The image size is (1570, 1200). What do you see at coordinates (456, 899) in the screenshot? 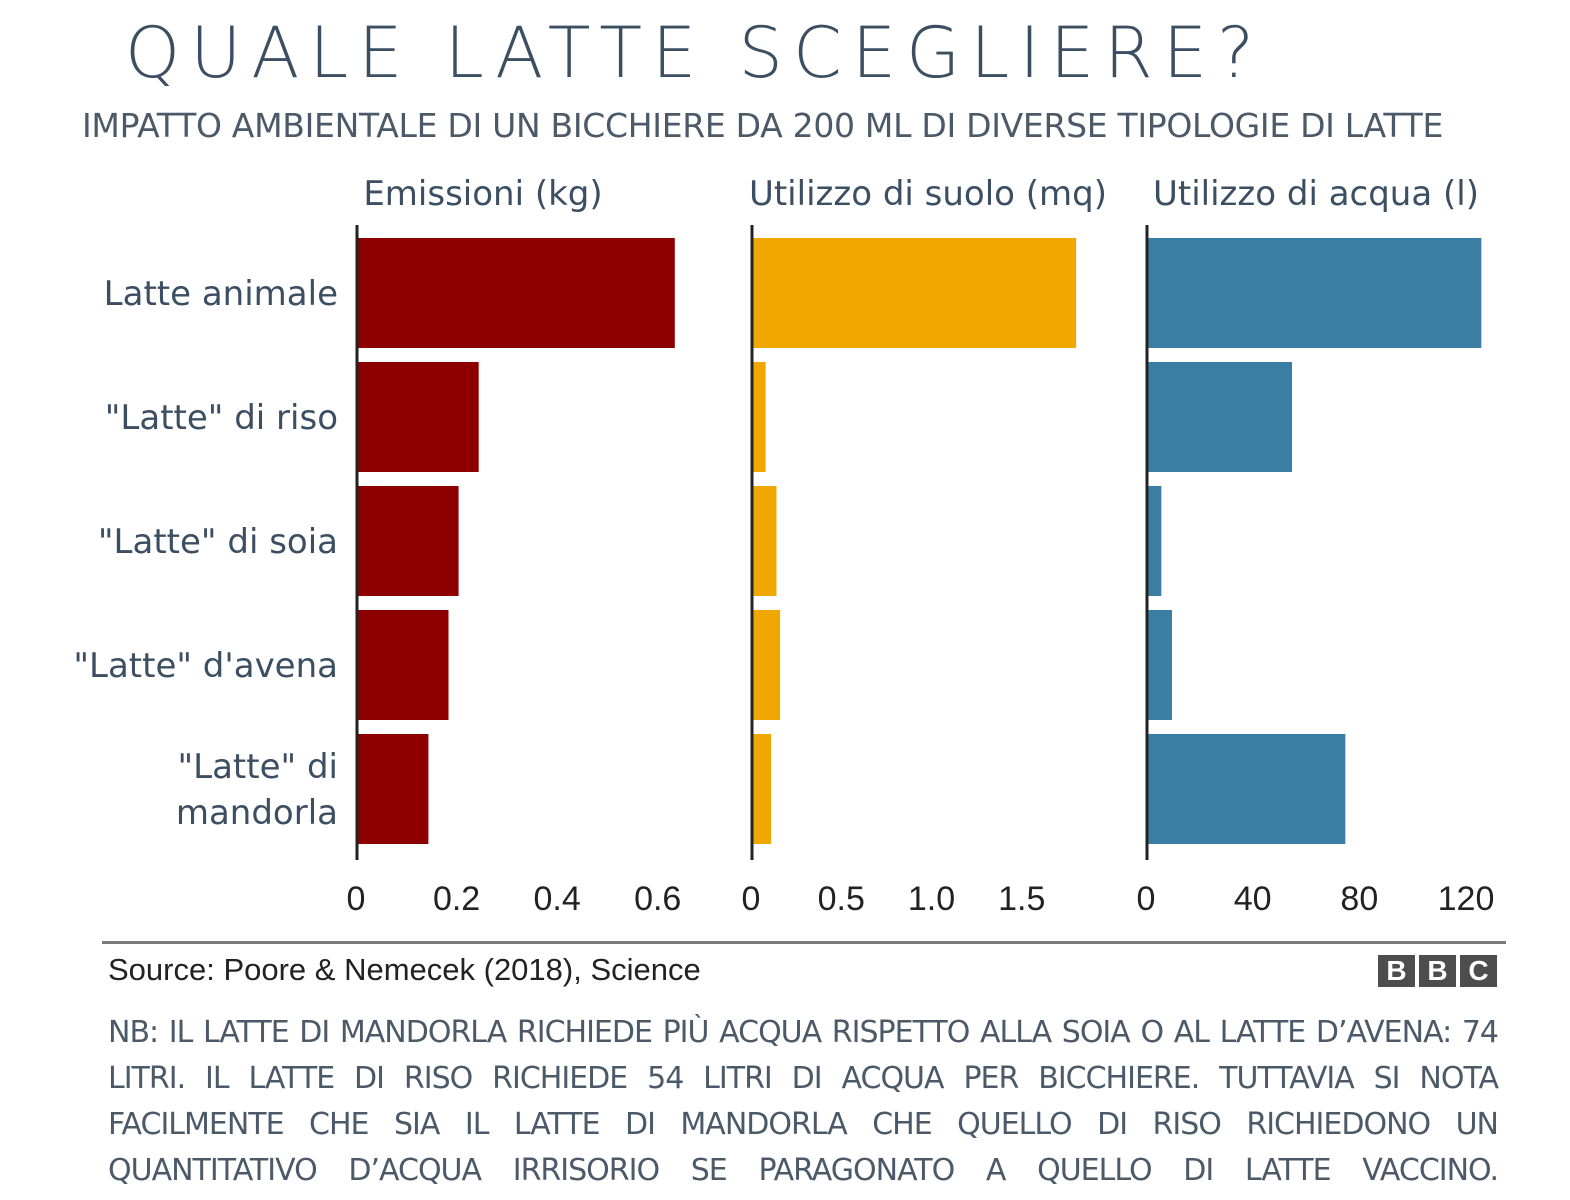
I see `tick-label-emissioni-kg-1: 0.2` at bounding box center [456, 899].